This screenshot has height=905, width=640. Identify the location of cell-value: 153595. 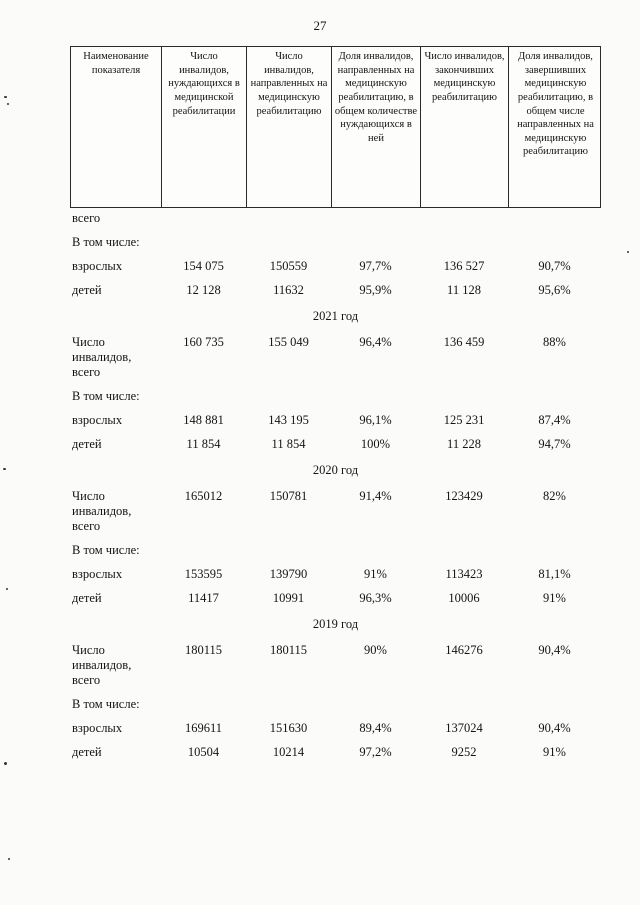
(203, 574).